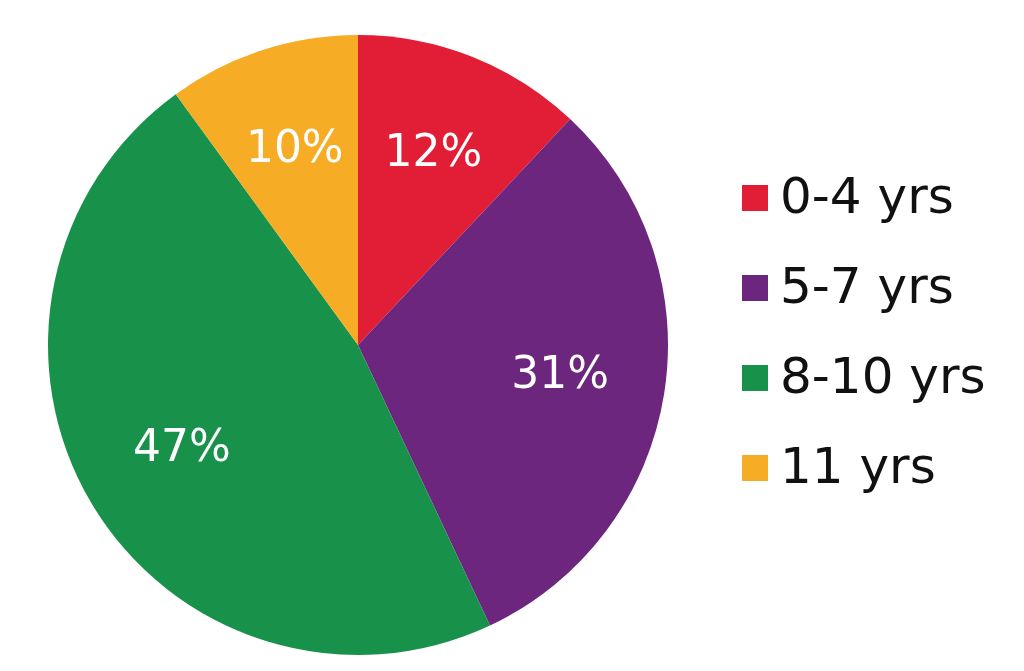 The image size is (1024, 671). What do you see at coordinates (867, 195) in the screenshot?
I see `legend-label: 0-4 yrs` at bounding box center [867, 195].